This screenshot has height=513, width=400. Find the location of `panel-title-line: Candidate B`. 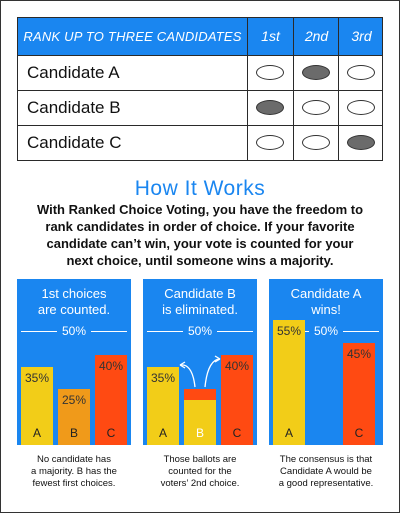

panel-title-line: Candidate B is located at coordinates (200, 293).